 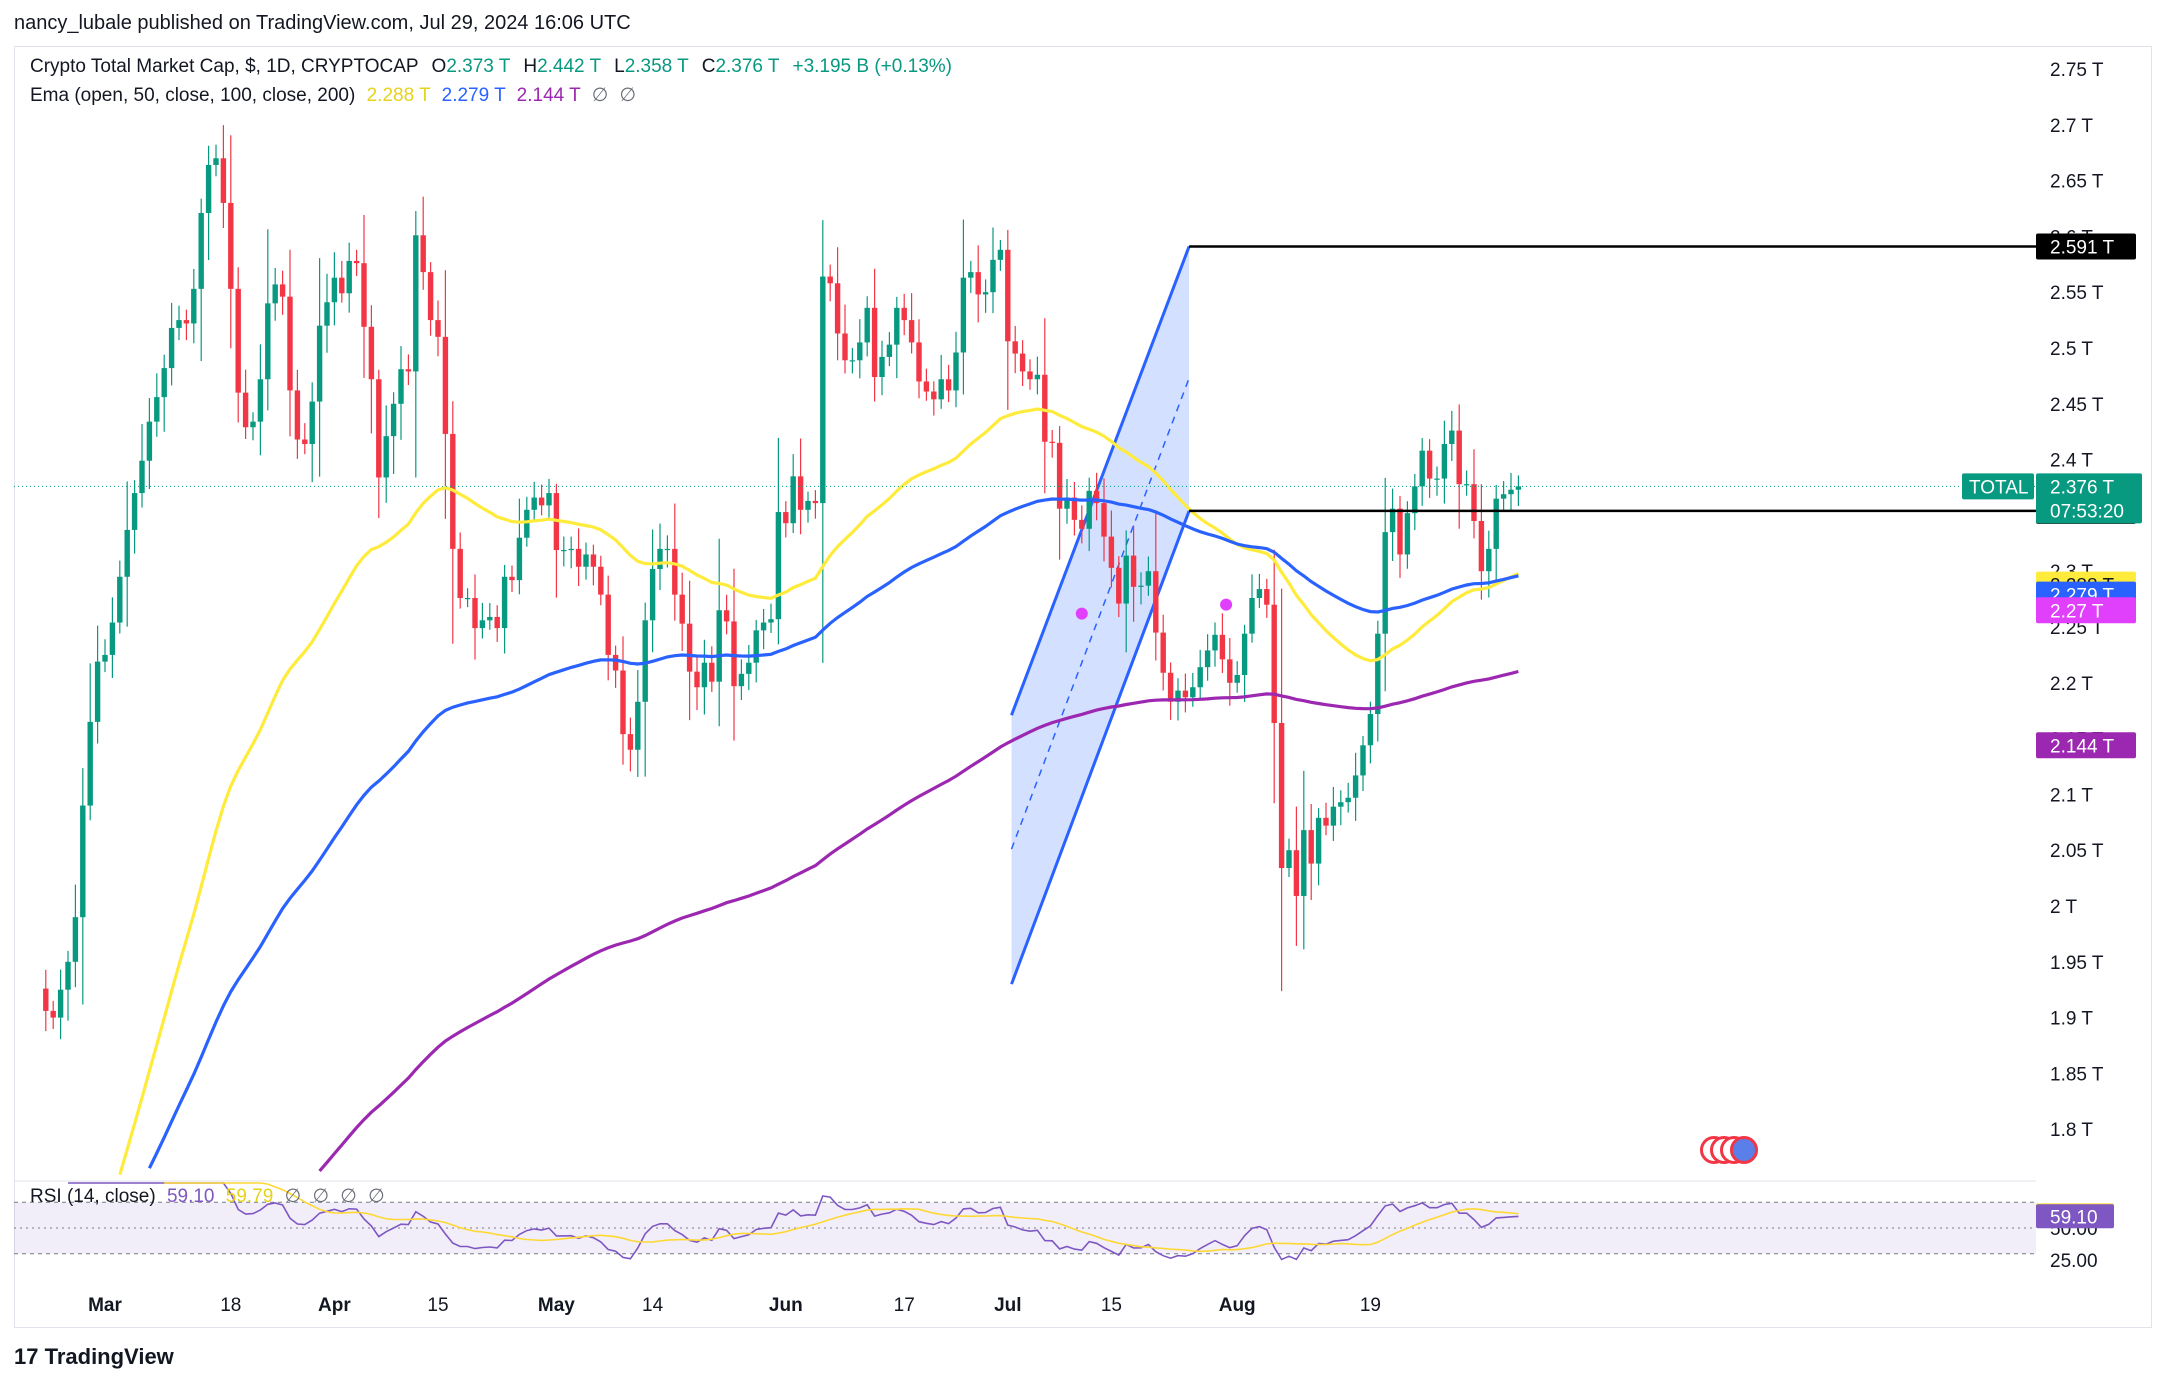 I want to click on rsi-ma-value: 59.79, so click(x=249, y=1196).